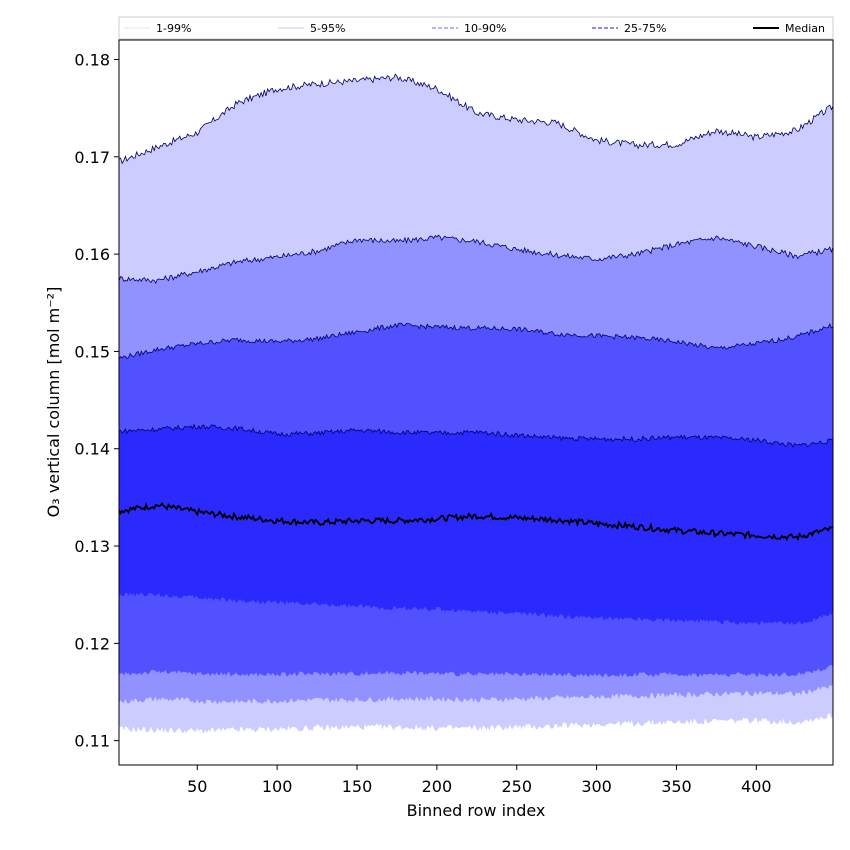 Image resolution: width=850 pixels, height=850 pixels. I want to click on x-tick-label: 350, so click(676, 786).